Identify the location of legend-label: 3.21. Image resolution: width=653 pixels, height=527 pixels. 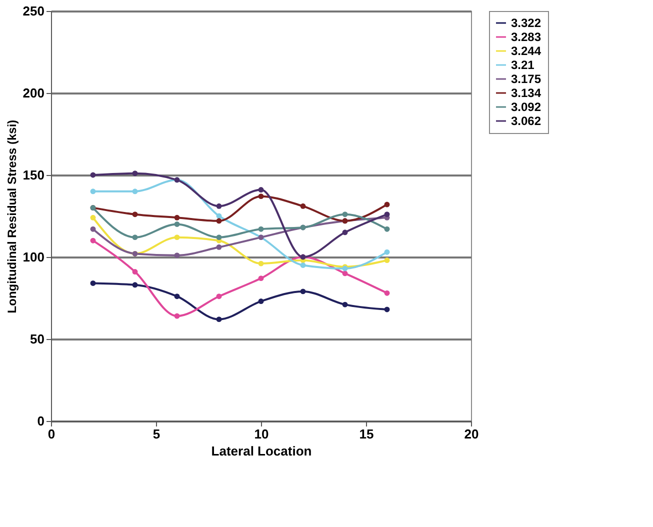
(523, 65).